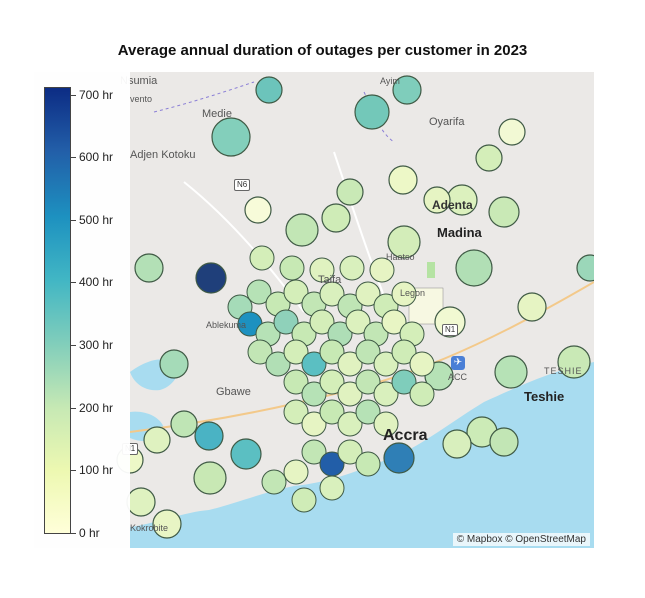  I want to click on legend-tick-300: 300 hr, so click(96, 345).